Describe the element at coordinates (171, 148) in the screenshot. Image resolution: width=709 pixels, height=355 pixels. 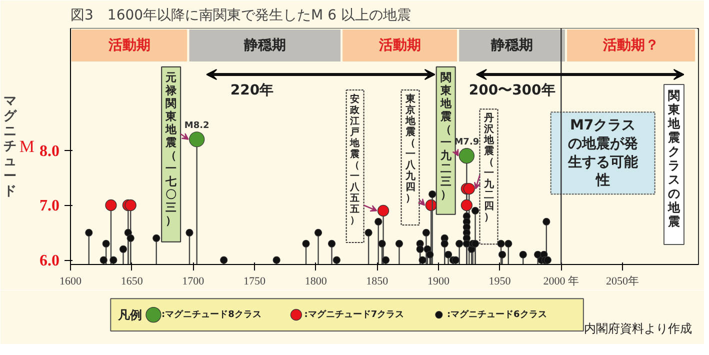
I see `text: 元禄関東地震（一七〇三）` at that location.